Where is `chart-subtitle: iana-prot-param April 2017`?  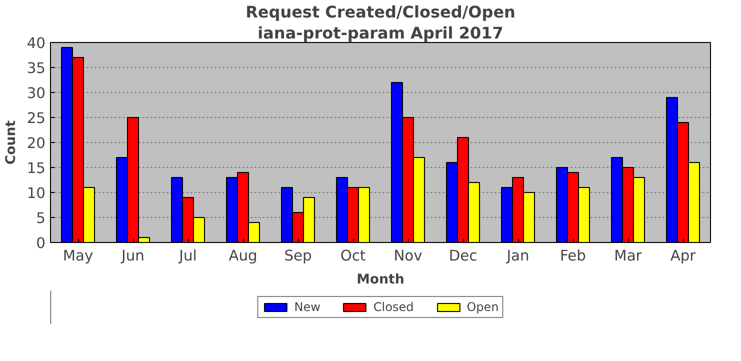
chart-subtitle: iana-prot-param April 2017 is located at coordinates (381, 33).